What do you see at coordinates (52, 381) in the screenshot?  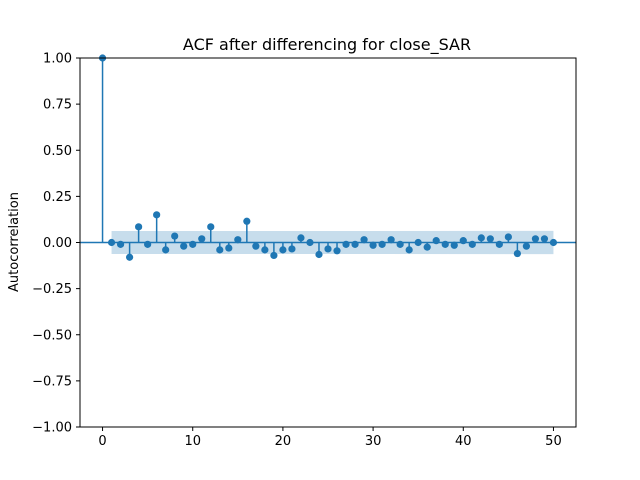 I see `y-tick-label: −0.75` at bounding box center [52, 381].